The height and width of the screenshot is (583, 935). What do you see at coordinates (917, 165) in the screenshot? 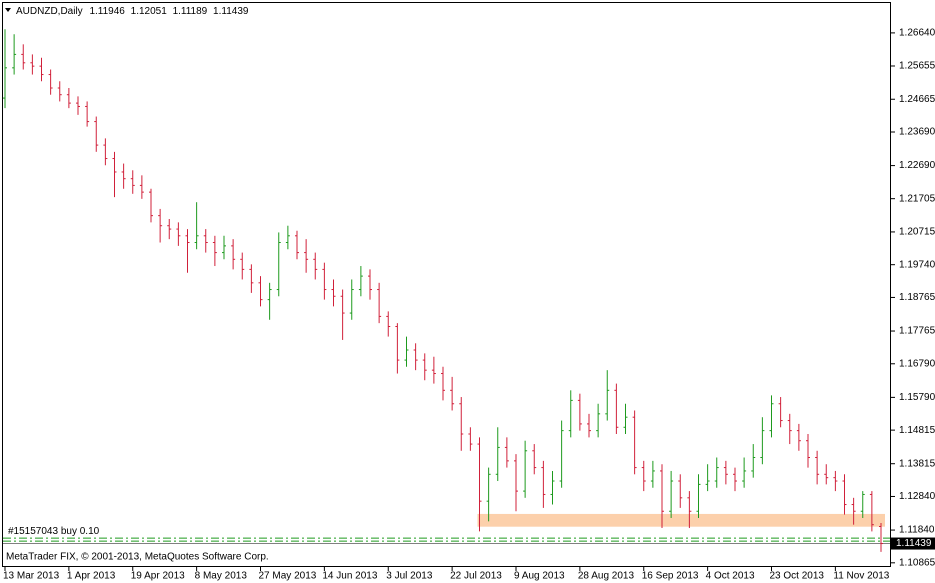
I see `y-tick-label: 1.22690` at bounding box center [917, 165].